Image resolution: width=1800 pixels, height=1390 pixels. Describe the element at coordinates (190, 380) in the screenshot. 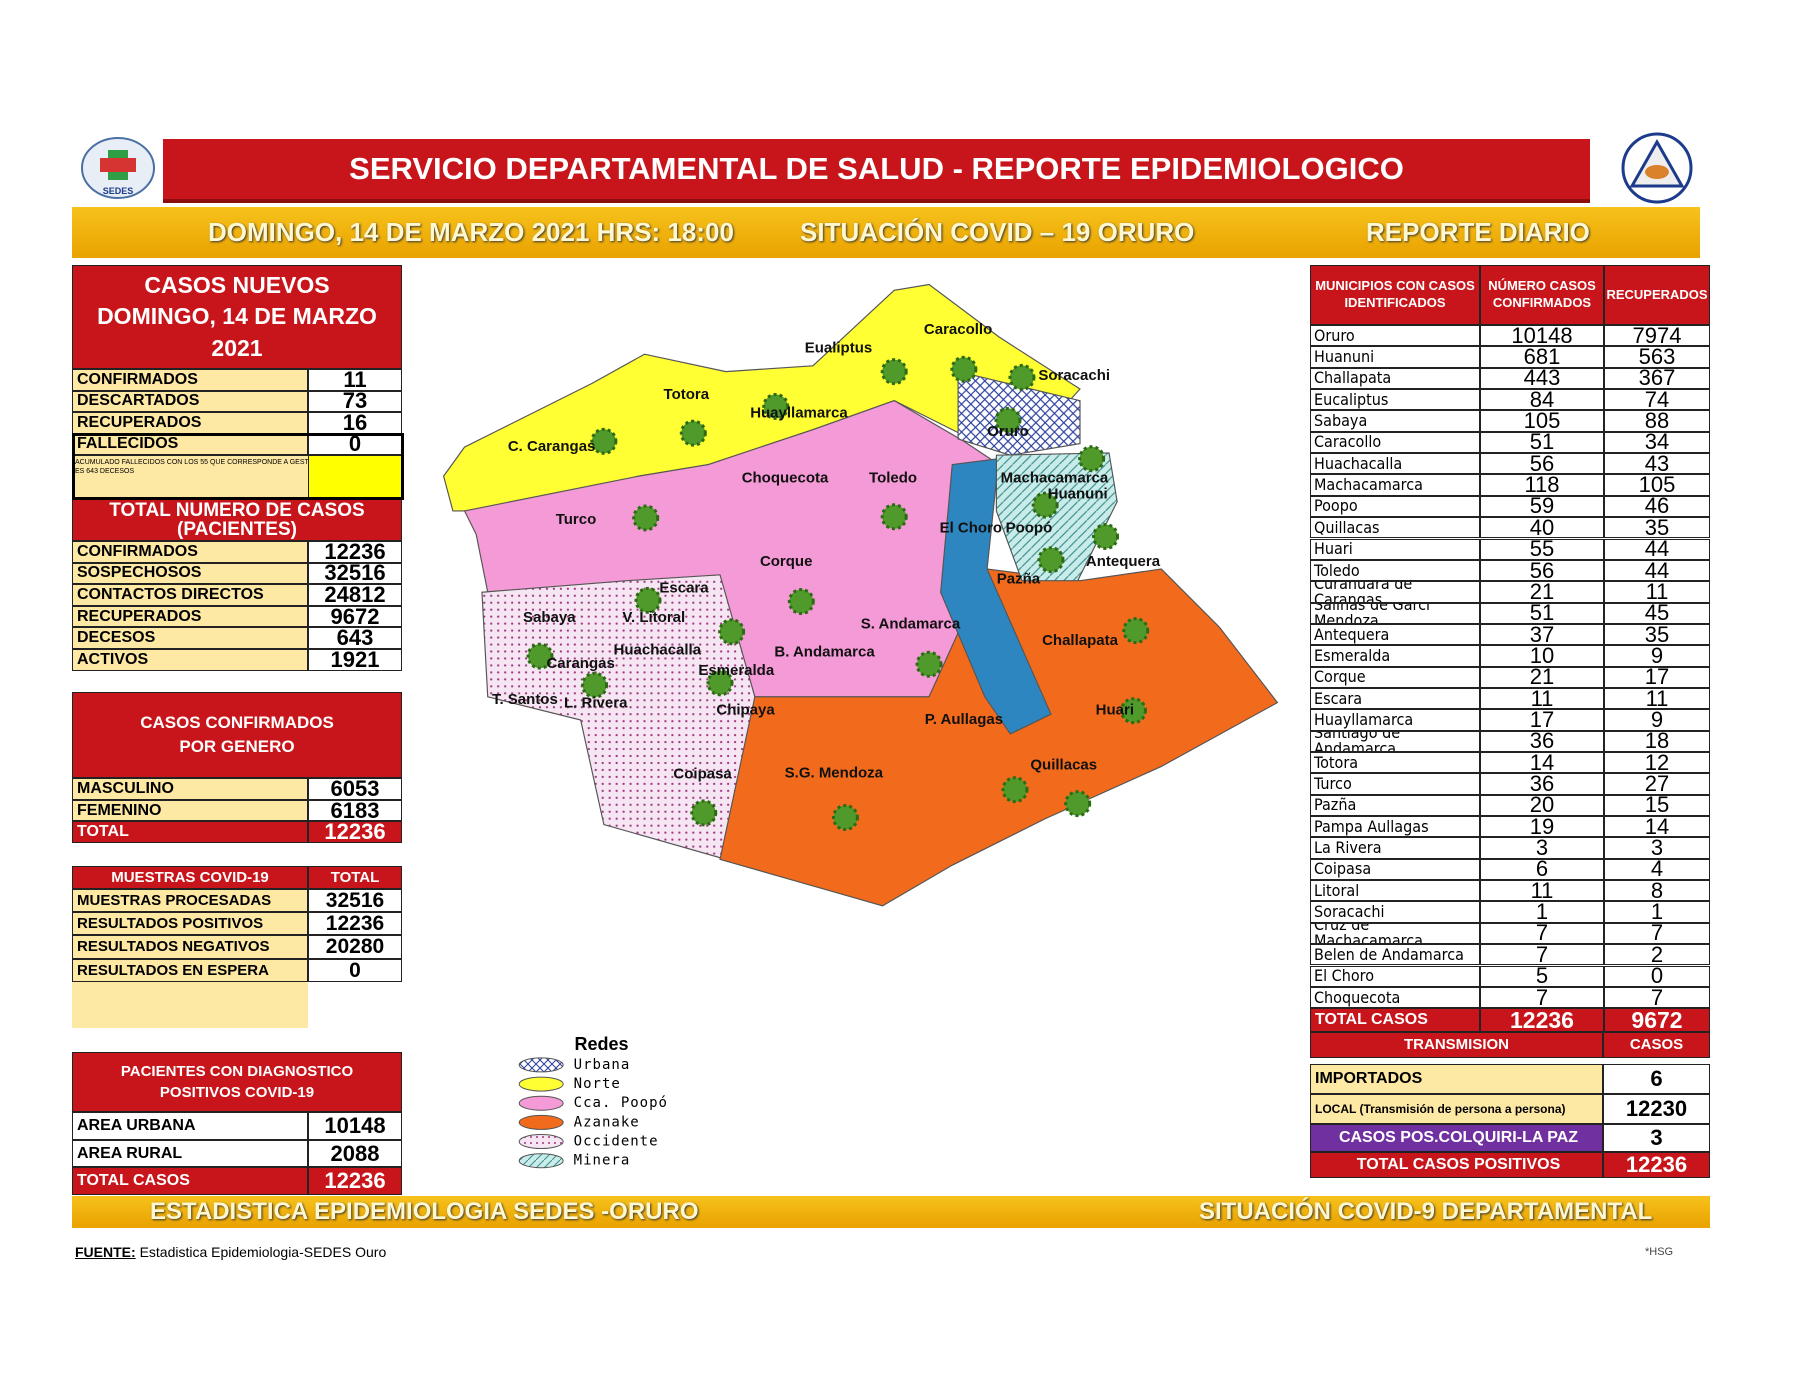

I see `row-label: CONFIRMADOS` at that location.